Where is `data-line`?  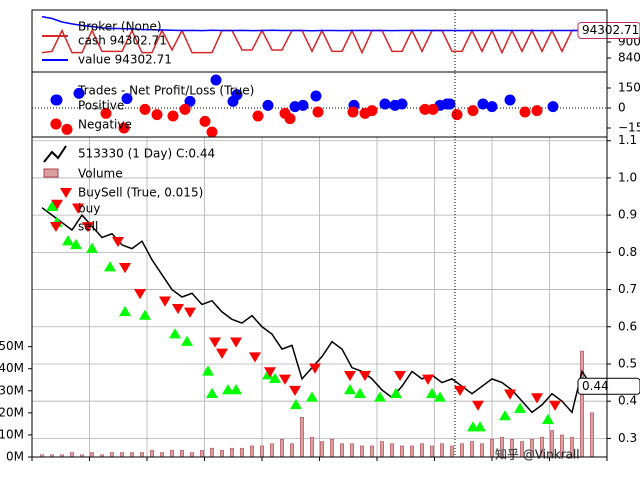 data-line is located at coordinates (316, 41).